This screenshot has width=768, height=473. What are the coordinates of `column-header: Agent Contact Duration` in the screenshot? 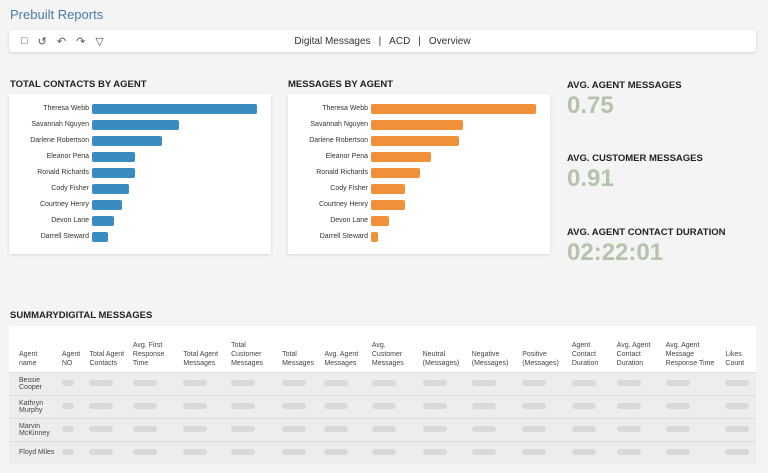 It's located at (591, 349).